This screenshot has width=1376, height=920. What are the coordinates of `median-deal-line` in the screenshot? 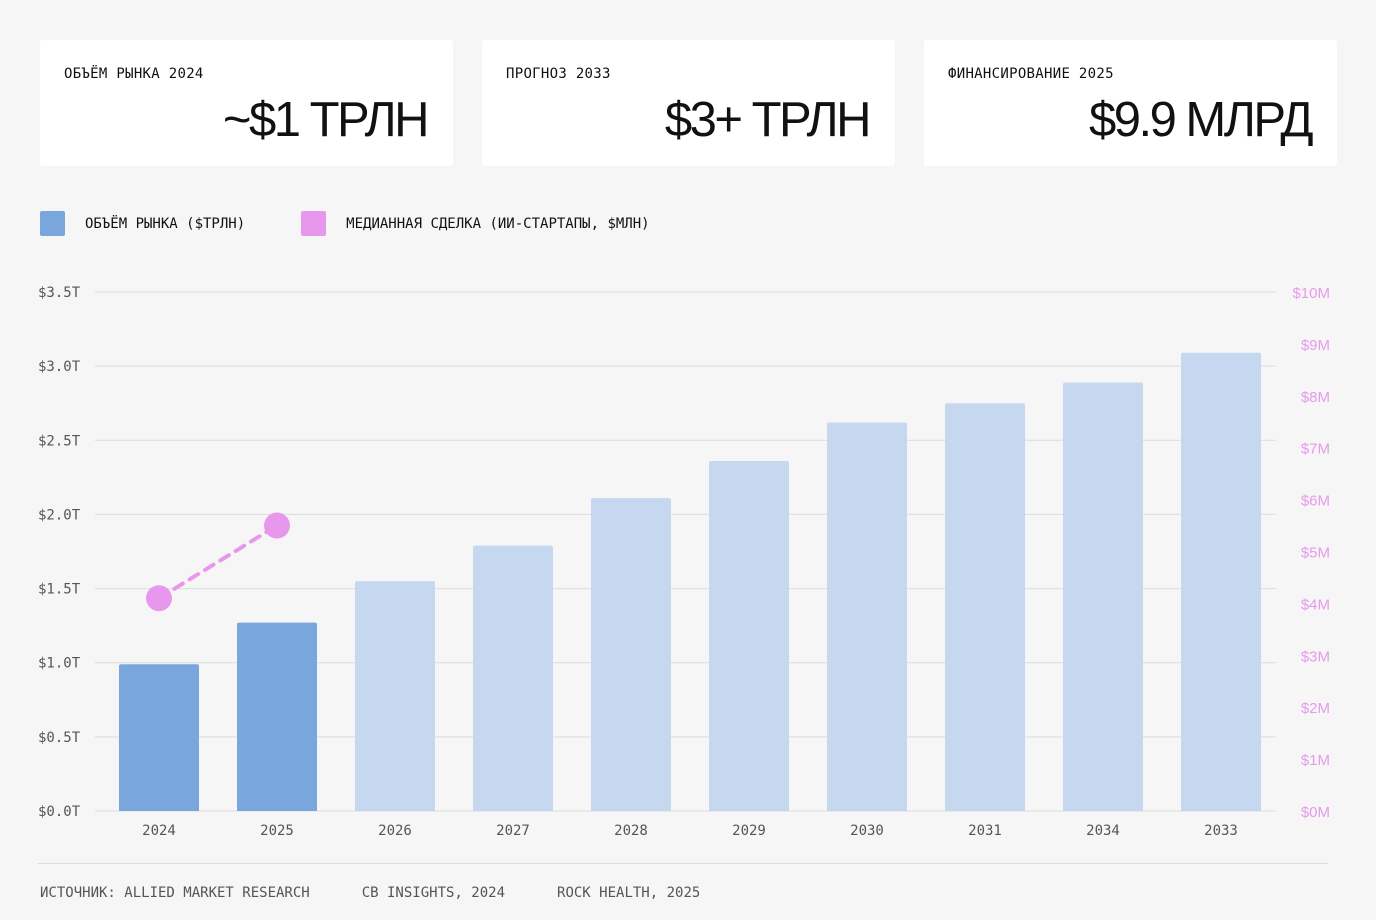 It's located at (218, 562).